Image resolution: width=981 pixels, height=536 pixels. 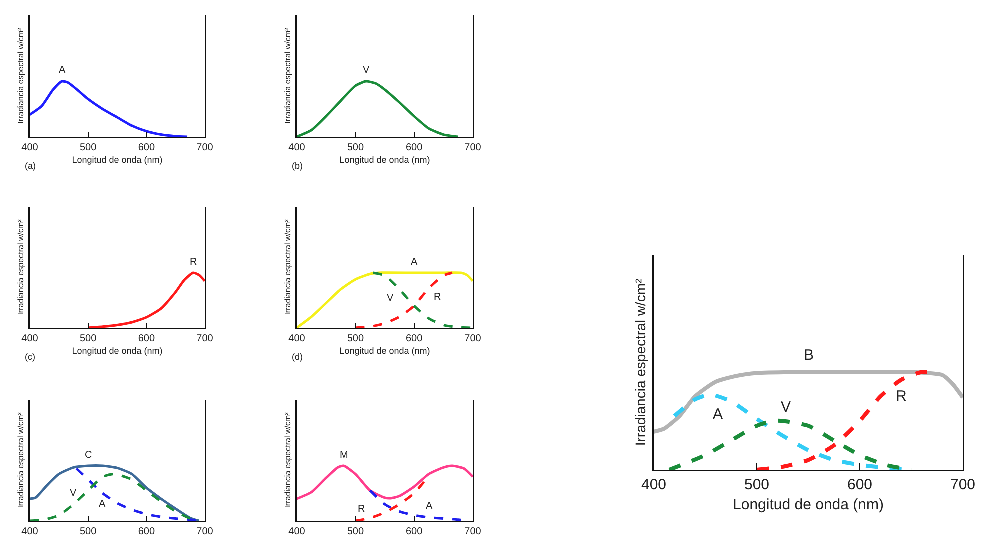 I want to click on series-label: B, so click(x=809, y=355).